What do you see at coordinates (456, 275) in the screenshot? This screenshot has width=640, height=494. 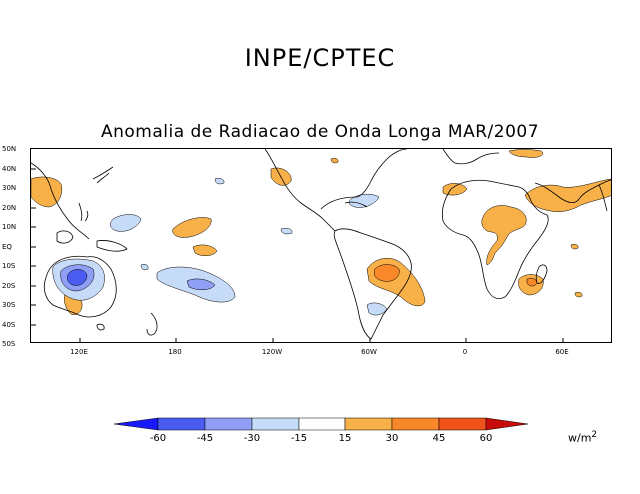 I see `positive-anomalies-strong` at bounding box center [456, 275].